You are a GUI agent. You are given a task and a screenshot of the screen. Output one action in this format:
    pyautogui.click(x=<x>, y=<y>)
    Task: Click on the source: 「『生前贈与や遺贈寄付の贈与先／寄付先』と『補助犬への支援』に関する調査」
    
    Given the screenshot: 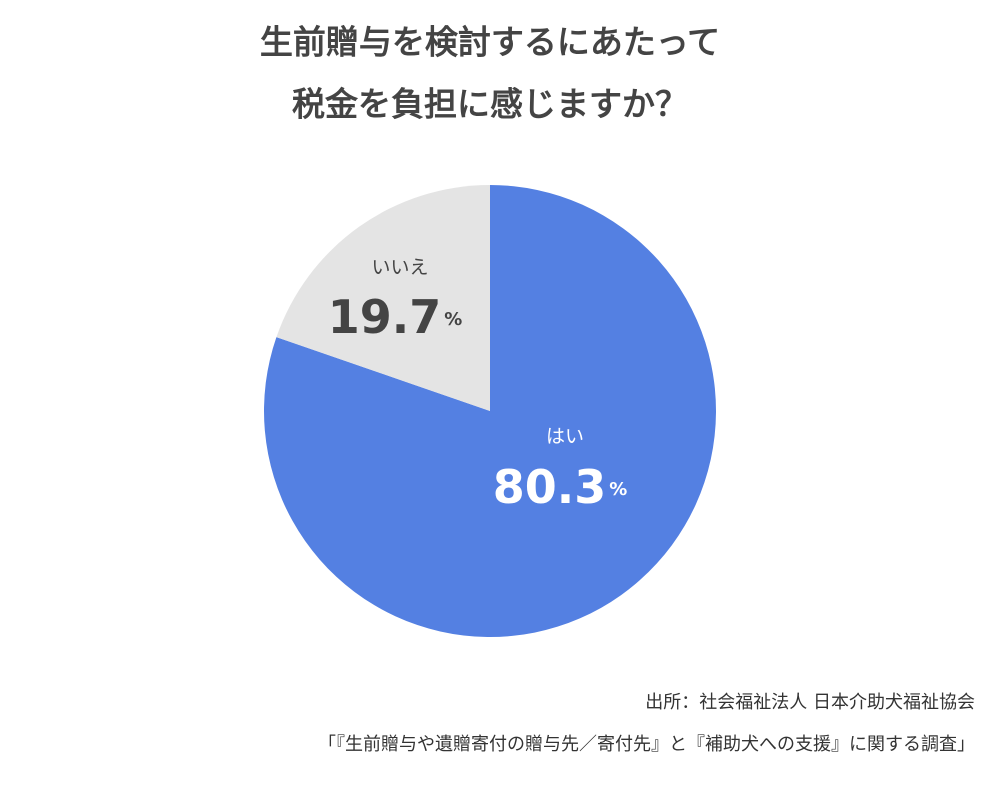 What is the action you would take?
    pyautogui.click(x=646, y=744)
    